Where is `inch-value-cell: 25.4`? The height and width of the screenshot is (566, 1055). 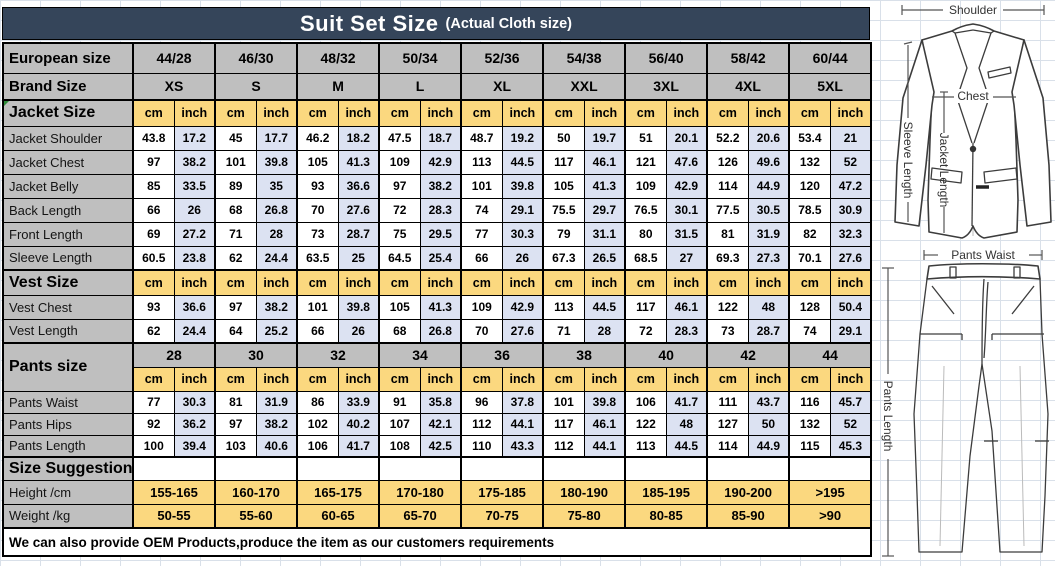
inch-value-cell: 25.4 is located at coordinates (440, 258).